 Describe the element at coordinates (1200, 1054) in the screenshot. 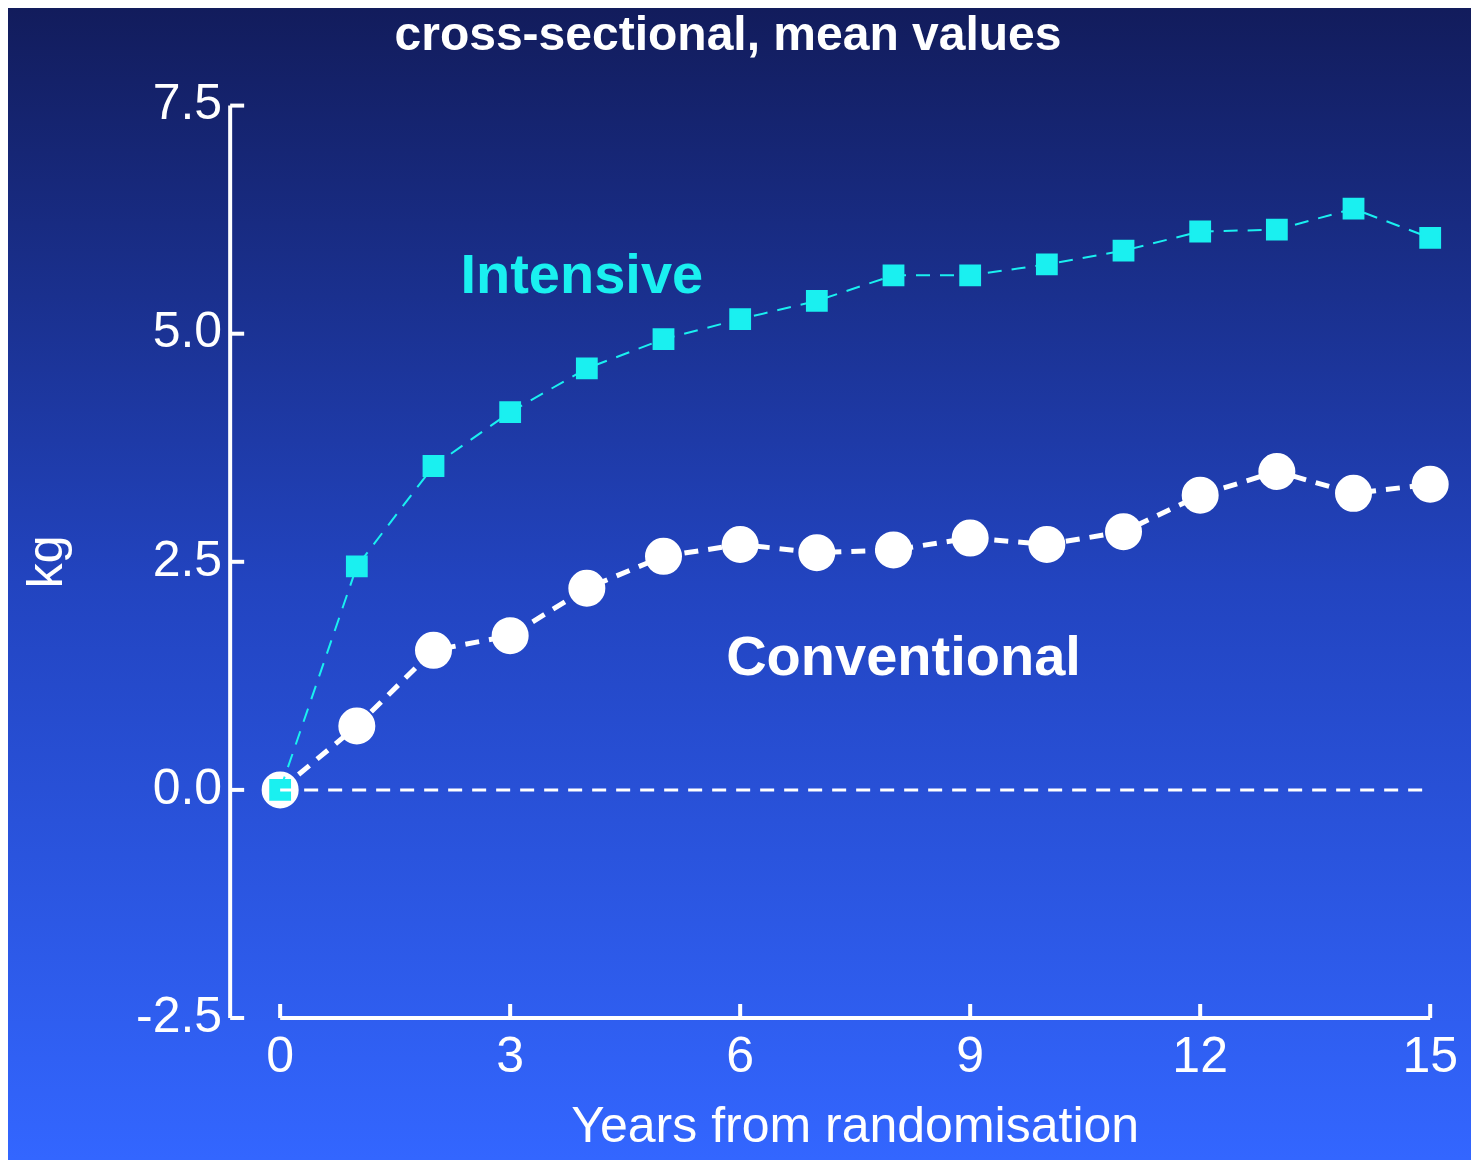

I see `x-tick-label: 12` at that location.